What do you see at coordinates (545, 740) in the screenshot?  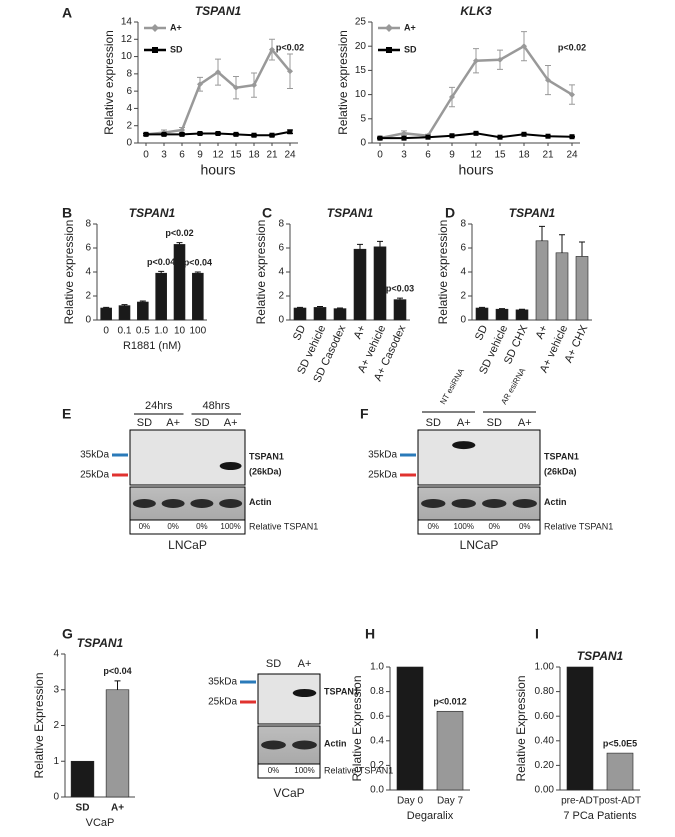 I see `y-tick-label: 0.40` at bounding box center [545, 740].